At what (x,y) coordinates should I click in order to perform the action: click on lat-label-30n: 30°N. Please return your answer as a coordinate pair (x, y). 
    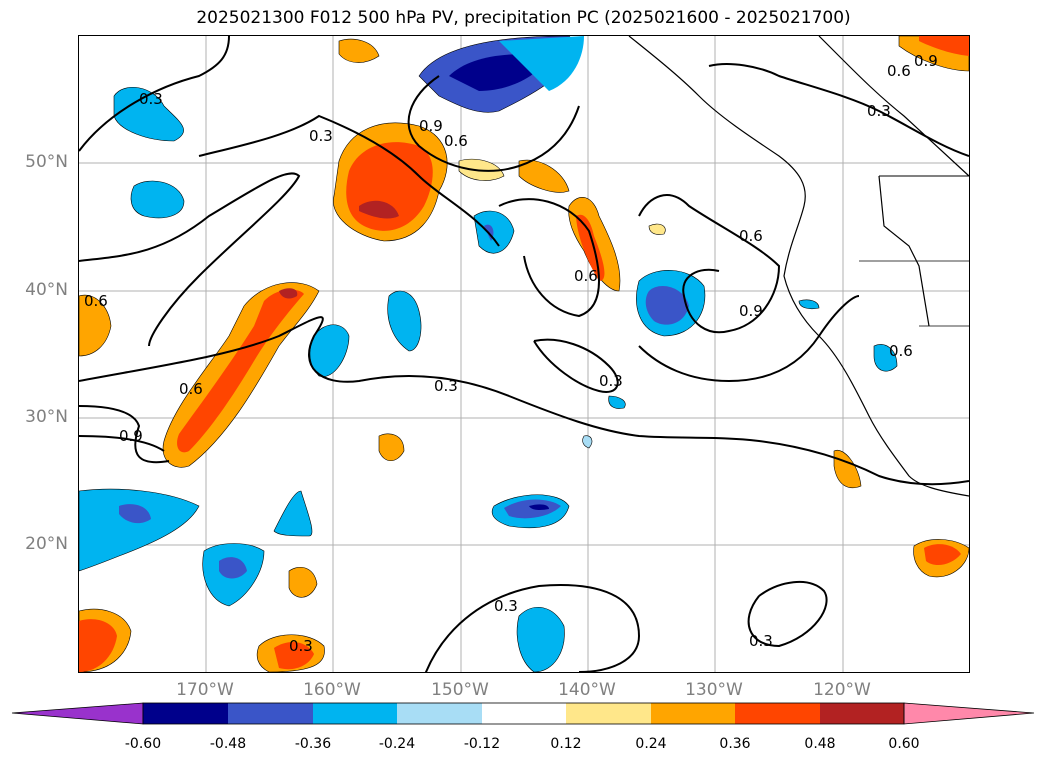
    Looking at the image, I should click on (46, 417).